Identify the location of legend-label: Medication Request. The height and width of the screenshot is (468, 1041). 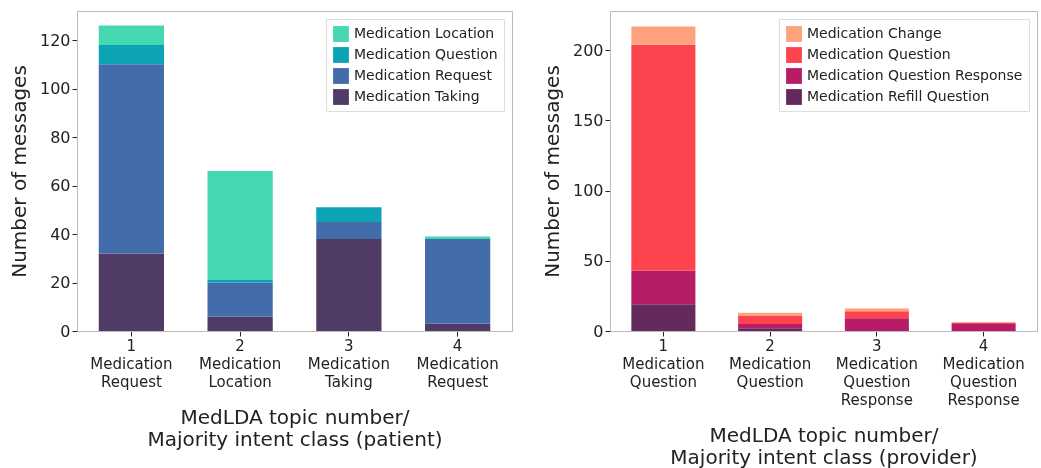
(423, 75).